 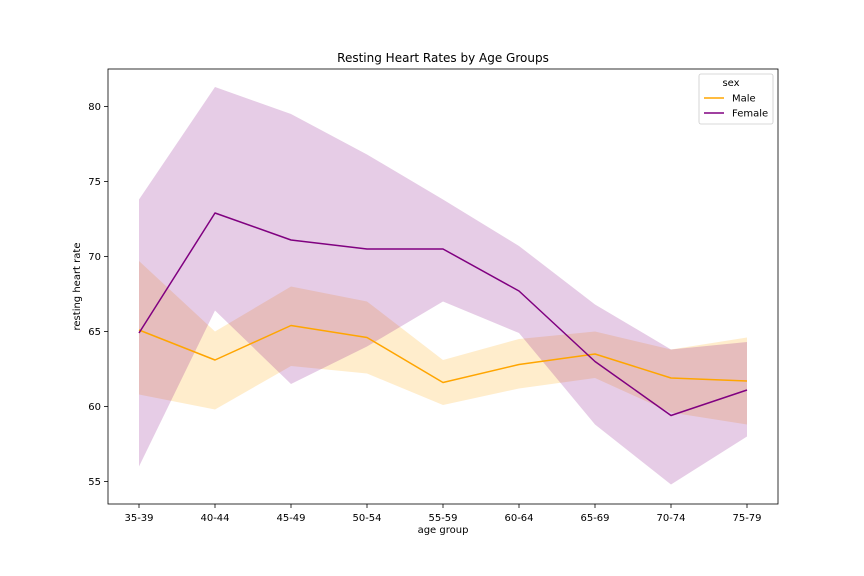 What do you see at coordinates (366, 518) in the screenshot?
I see `x-tick-label: 50-54` at bounding box center [366, 518].